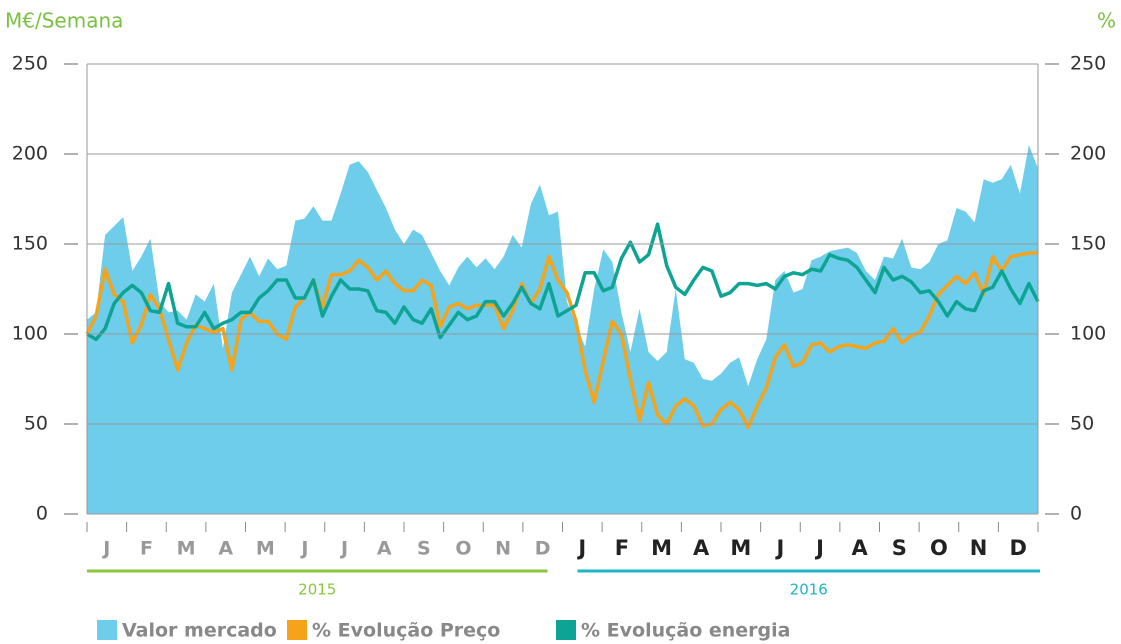  Describe the element at coordinates (1088, 154) in the screenshot. I see `y2-tick-label: 200` at that location.